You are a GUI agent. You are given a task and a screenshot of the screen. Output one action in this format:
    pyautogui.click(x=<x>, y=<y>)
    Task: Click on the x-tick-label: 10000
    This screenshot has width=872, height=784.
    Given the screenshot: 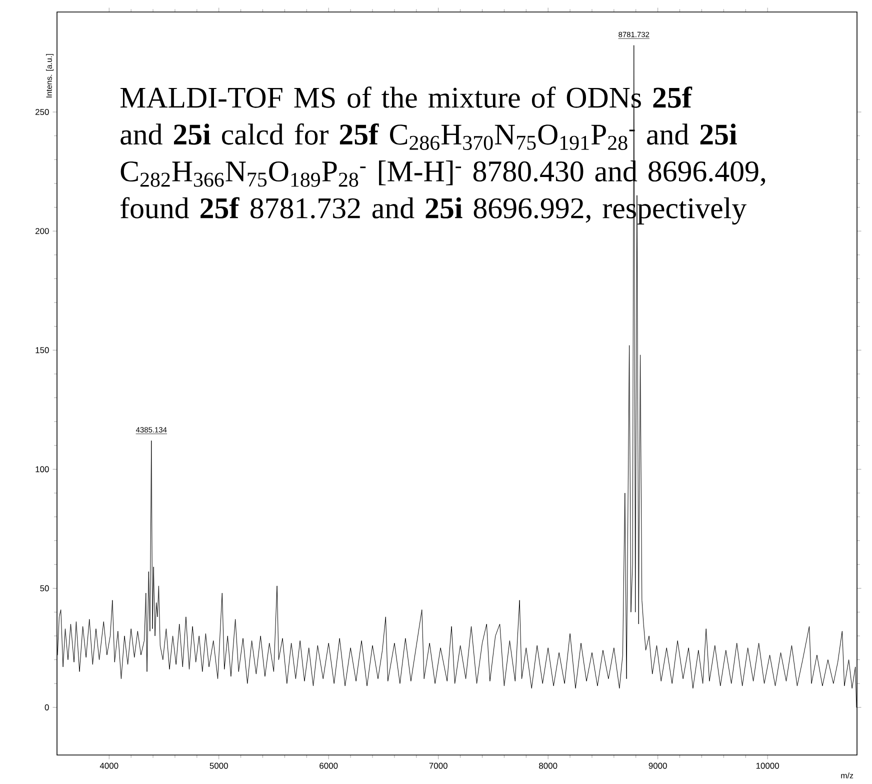 What is the action you would take?
    pyautogui.click(x=767, y=765)
    